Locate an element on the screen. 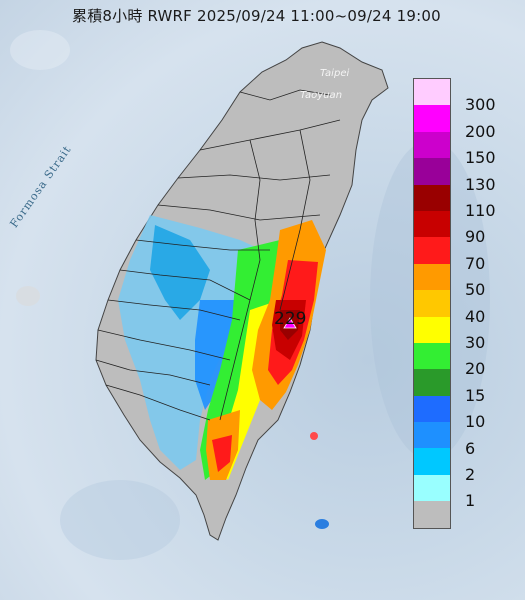 The width and height of the screenshot is (525, 600). legend-label: 10 is located at coordinates (475, 422).